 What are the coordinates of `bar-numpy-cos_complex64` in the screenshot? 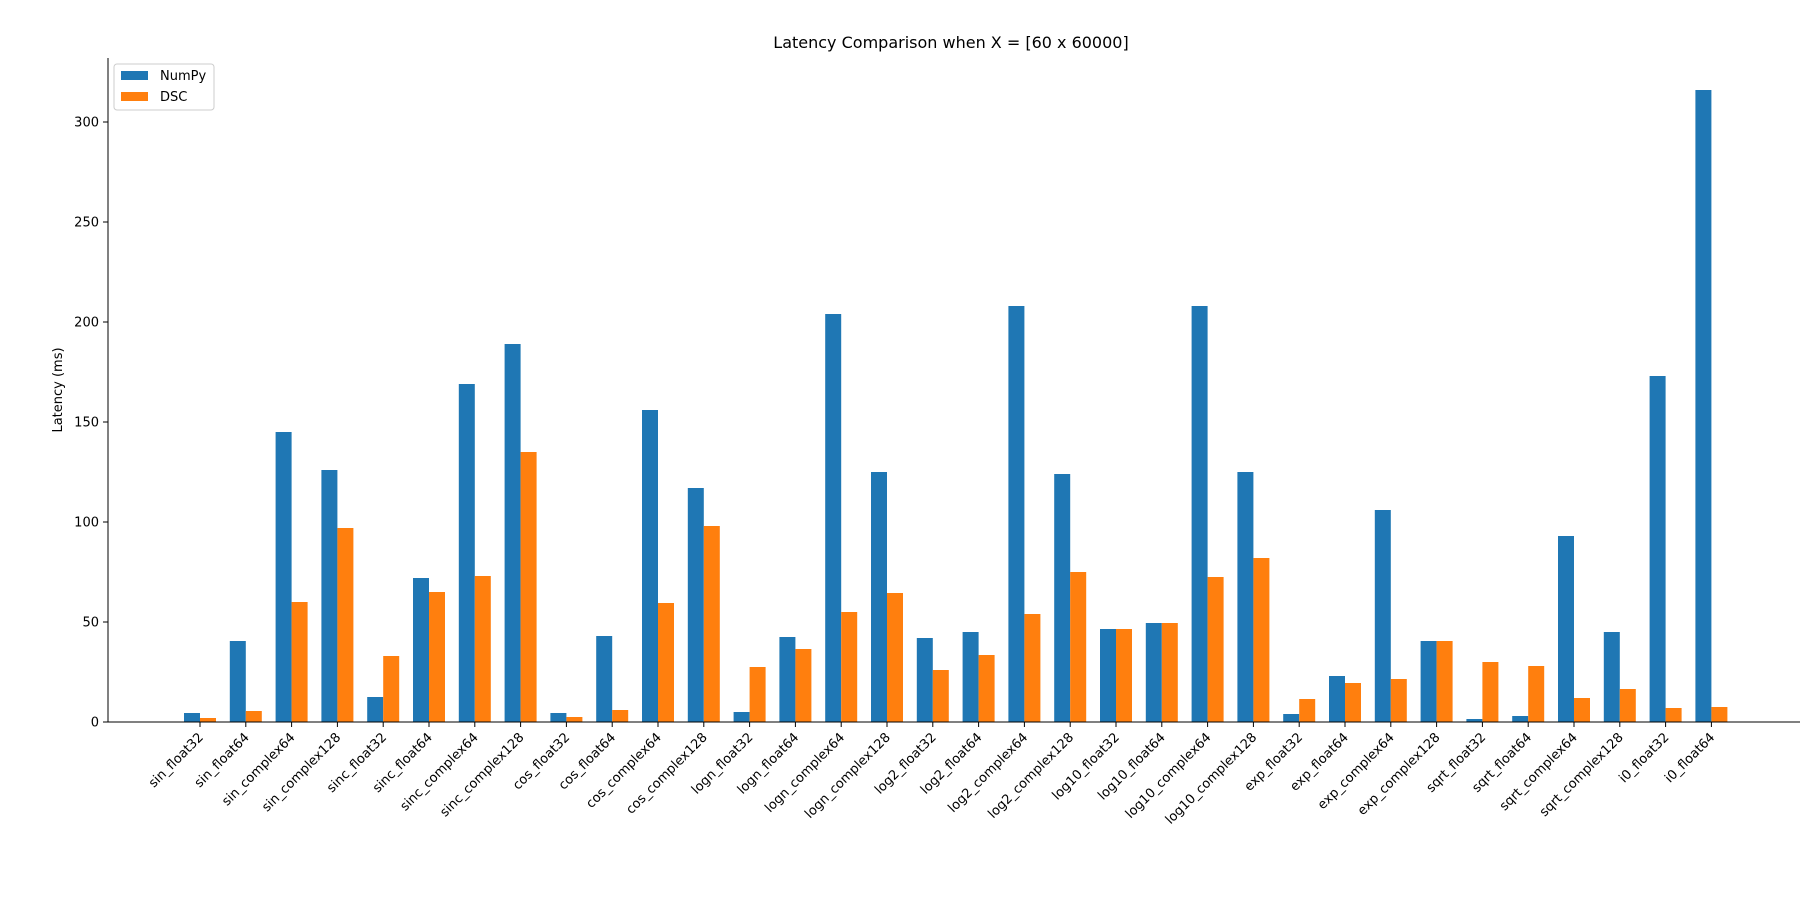 It's located at (650, 566).